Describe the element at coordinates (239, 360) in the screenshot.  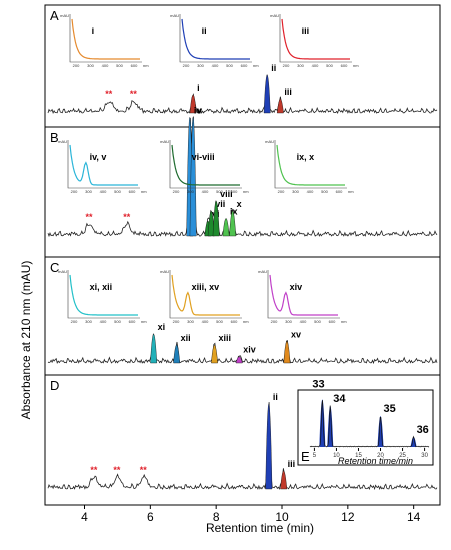
I see `peak-xiv` at that location.